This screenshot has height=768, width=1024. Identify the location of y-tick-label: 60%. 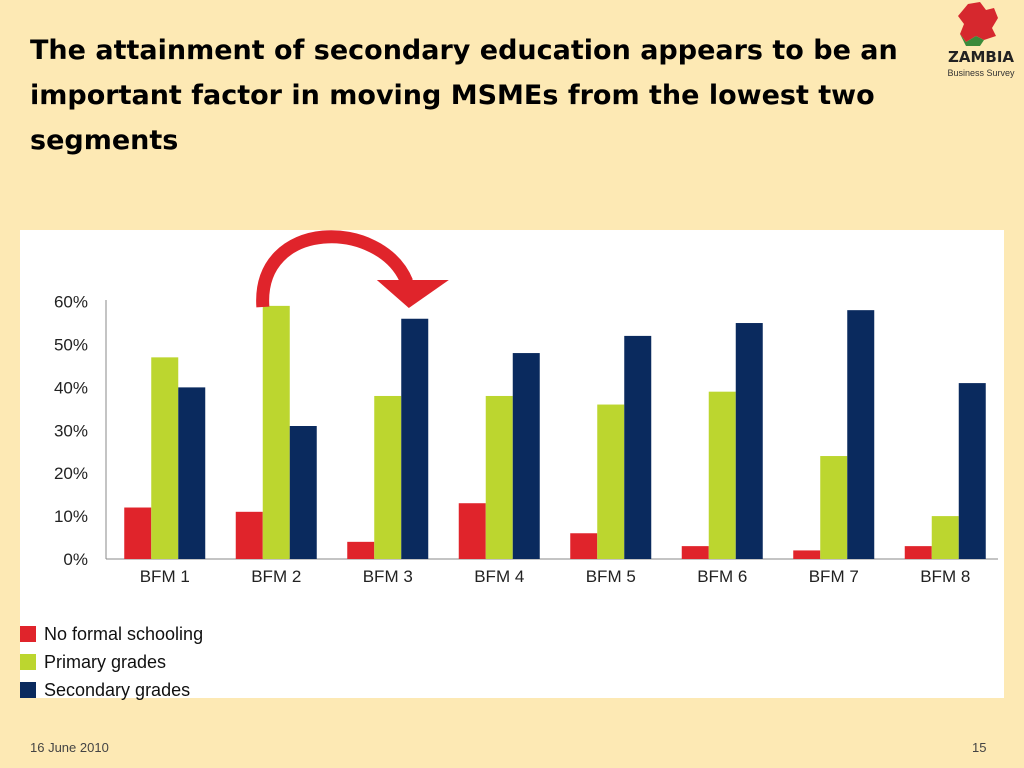
(71, 302).